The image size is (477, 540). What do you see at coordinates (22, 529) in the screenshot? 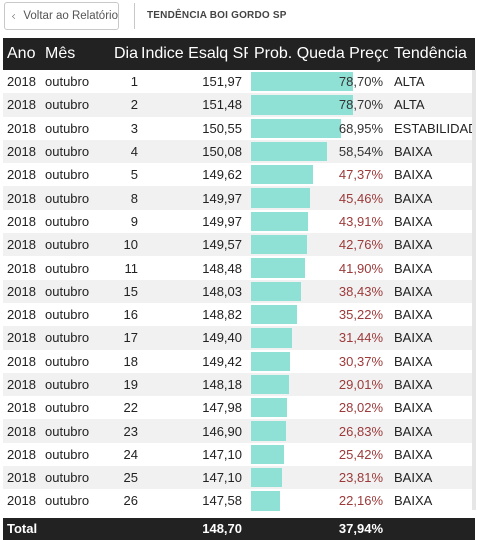
I see `totals-label: Total` at bounding box center [22, 529].